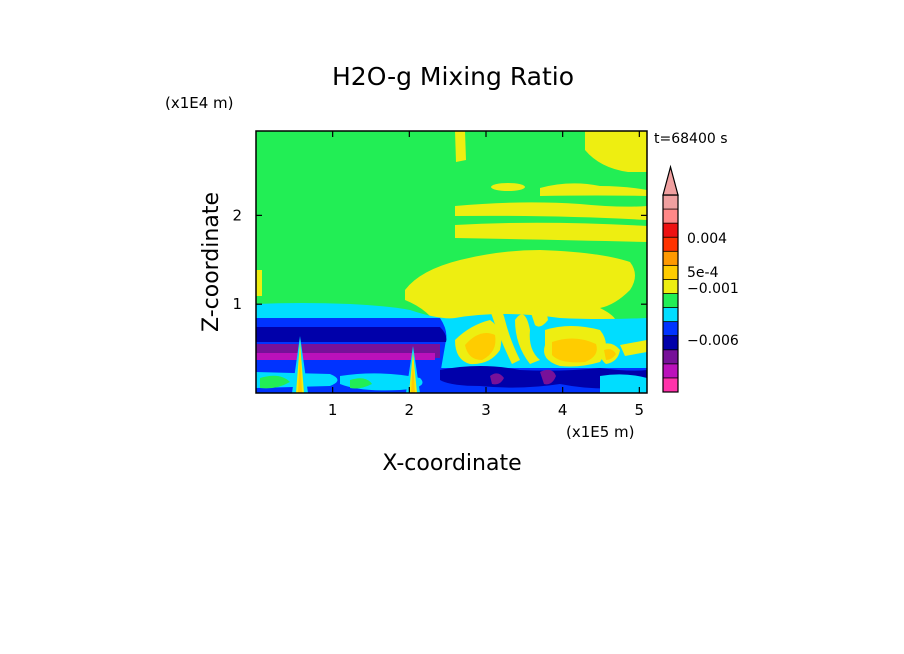 This screenshot has height=654, width=904. What do you see at coordinates (333, 410) in the screenshot?
I see `x-tick-label: 1` at bounding box center [333, 410].